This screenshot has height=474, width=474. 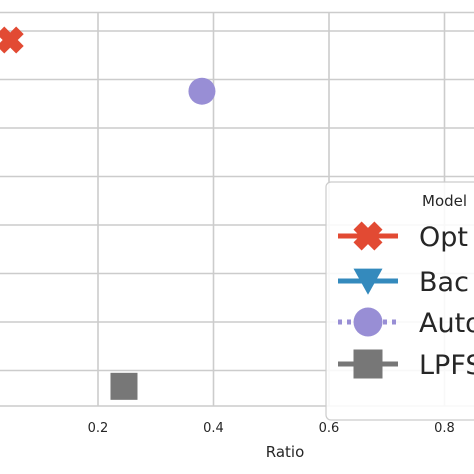 I want to click on x-tick-labels: 0.2 0.4 0.6 0.8, so click(x=271, y=428).